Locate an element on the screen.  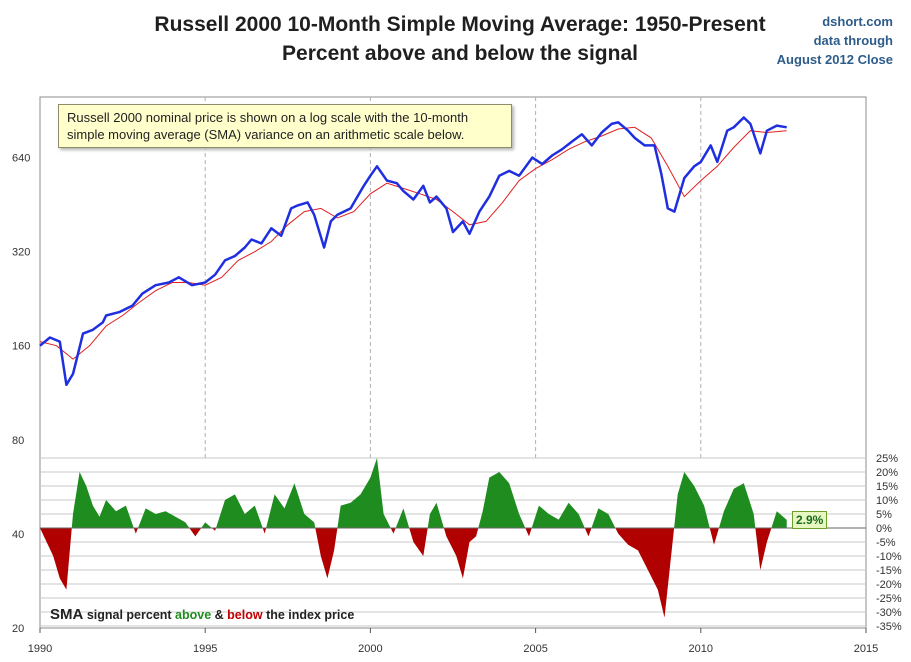
y-right-tick-label: -25% is located at coordinates (889, 599).